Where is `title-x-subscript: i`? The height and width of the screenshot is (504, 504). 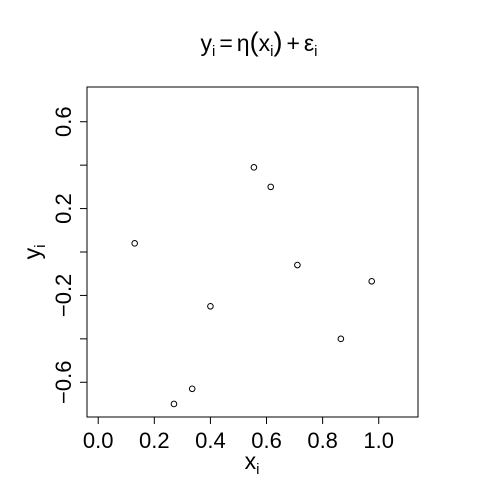 title-x-subscript: i is located at coordinates (271, 51).